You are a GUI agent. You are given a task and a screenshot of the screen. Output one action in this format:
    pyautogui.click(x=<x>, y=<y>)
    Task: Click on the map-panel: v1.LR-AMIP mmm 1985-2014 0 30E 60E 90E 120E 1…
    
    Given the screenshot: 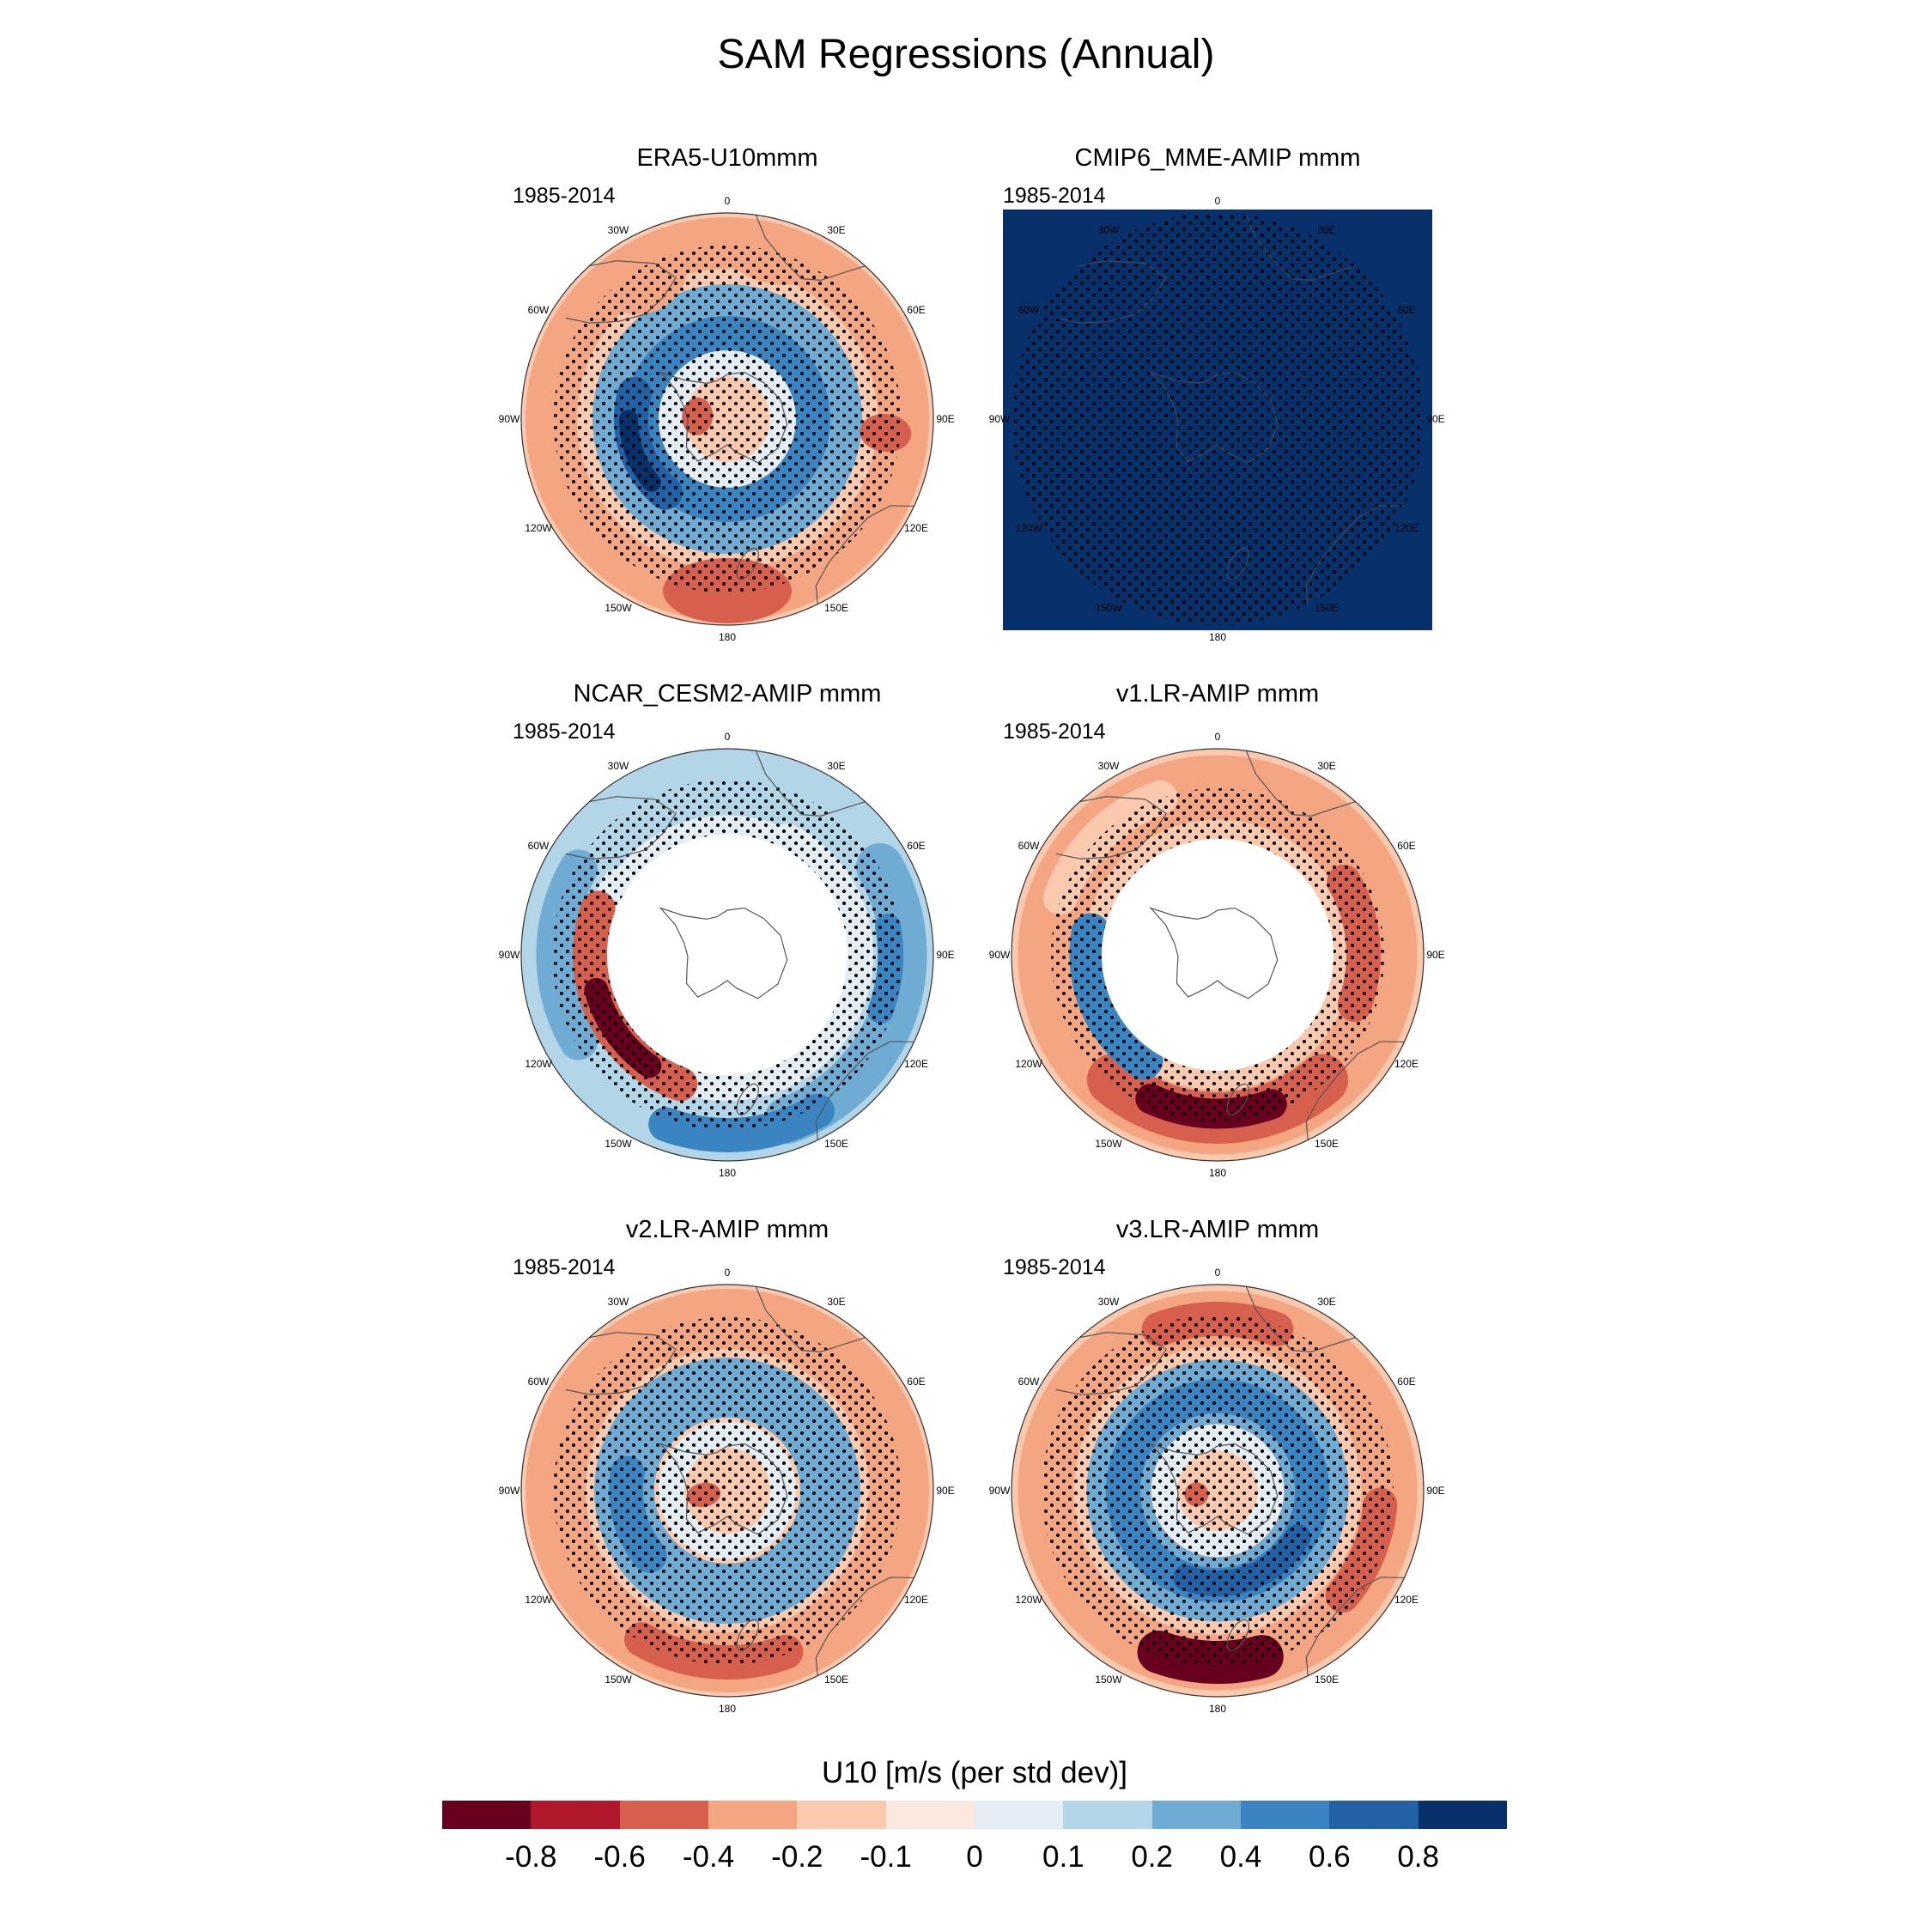 What is the action you would take?
    pyautogui.click(x=1217, y=937)
    